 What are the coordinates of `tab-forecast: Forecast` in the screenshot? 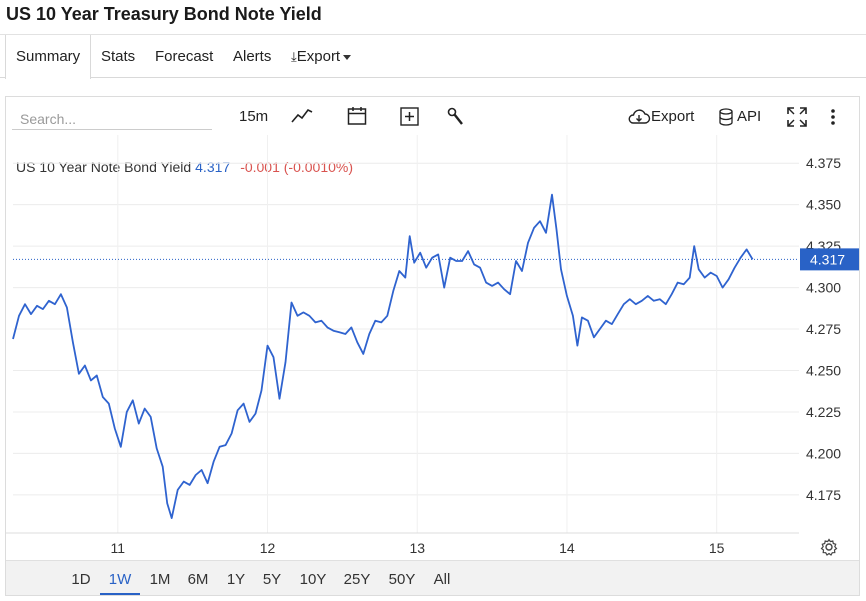 It's located at (184, 56).